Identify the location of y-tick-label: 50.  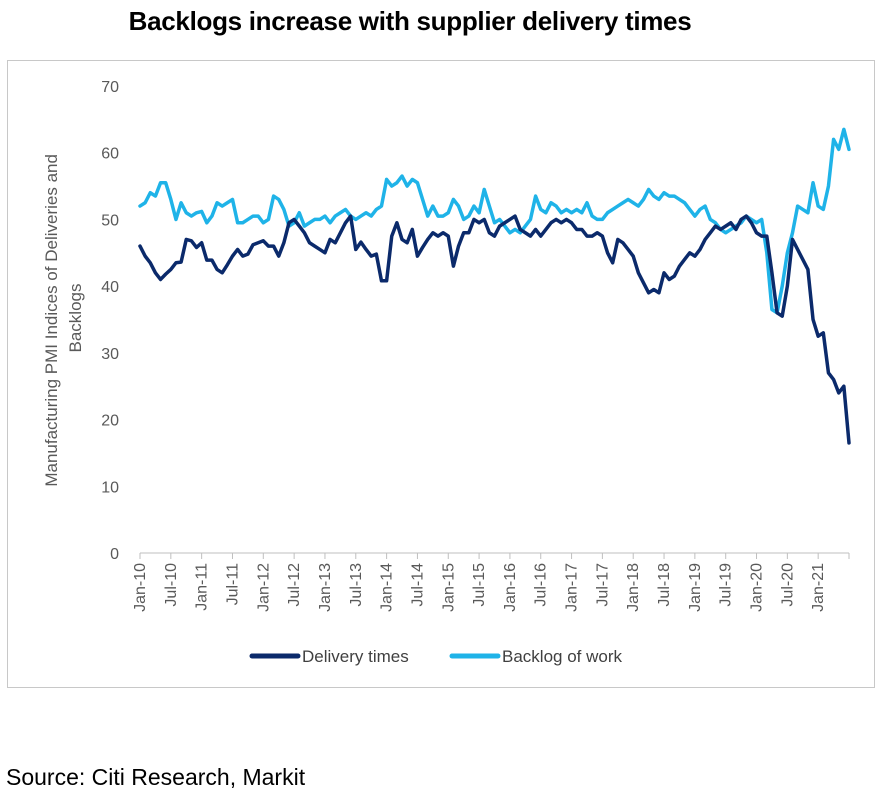
(110, 220).